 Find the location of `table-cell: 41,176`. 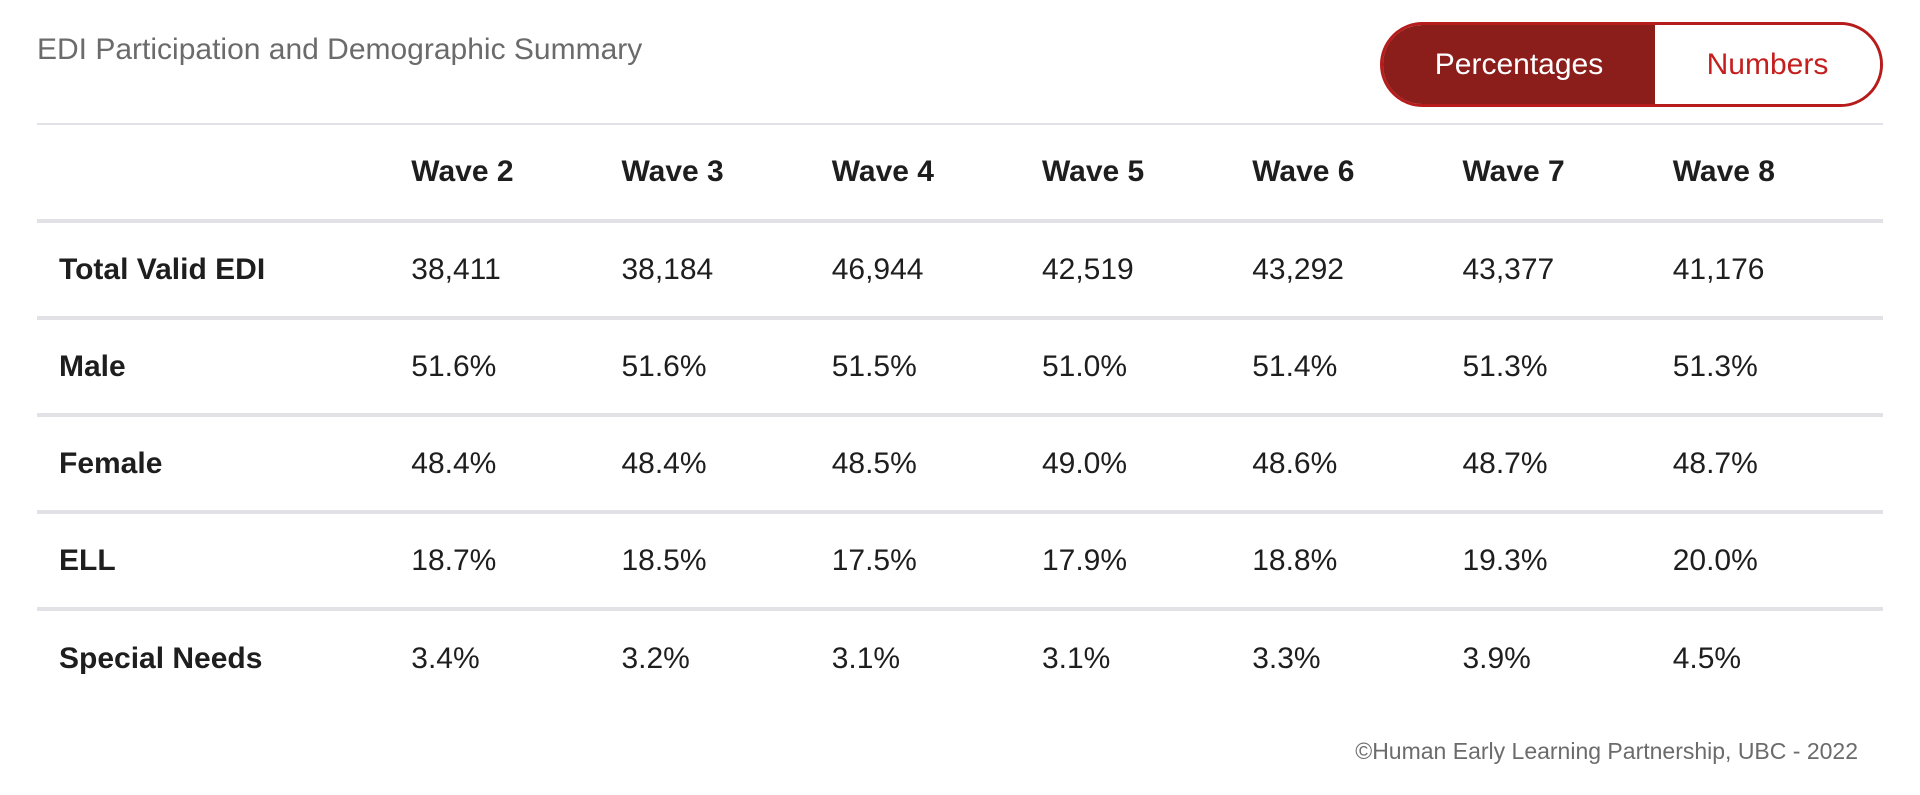

table-cell: 41,176 is located at coordinates (1718, 269).